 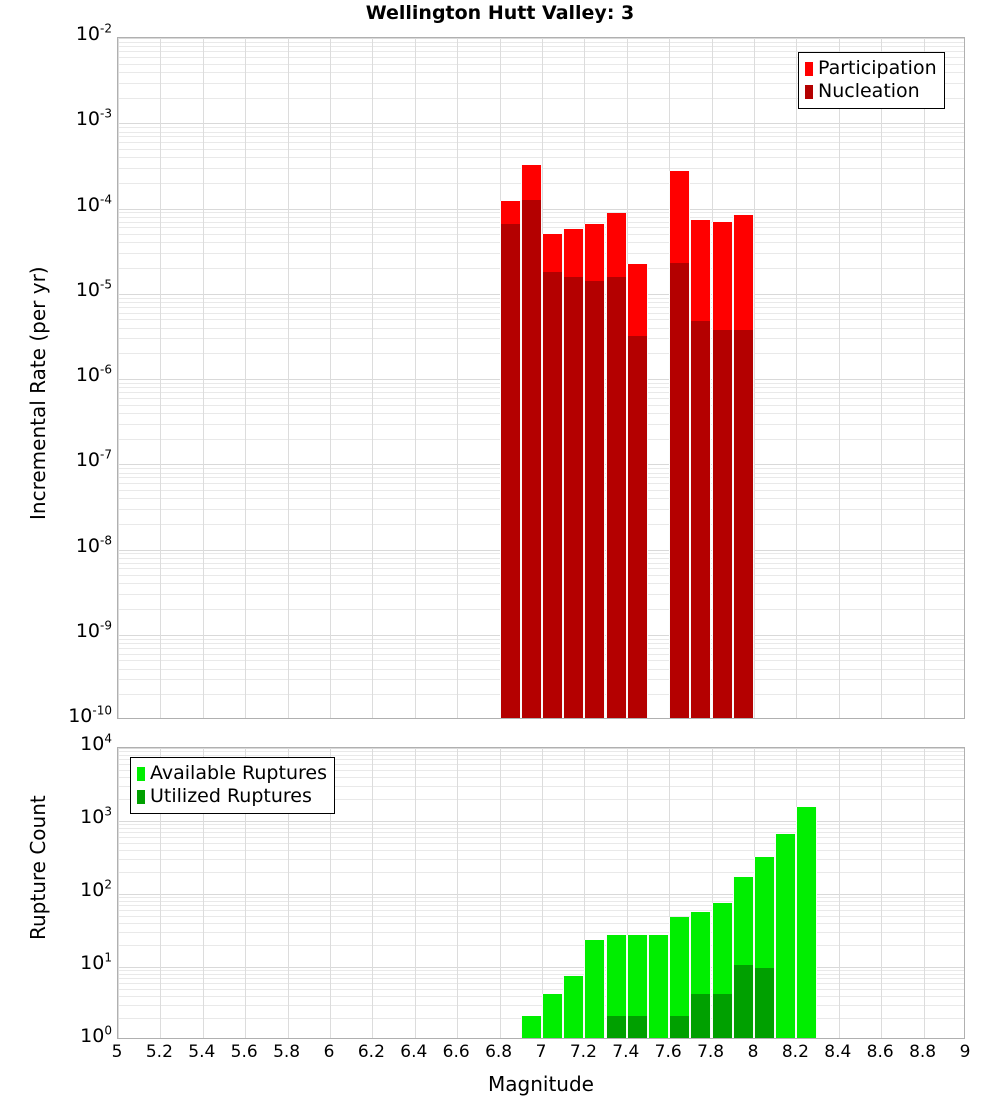 What do you see at coordinates (238, 773) in the screenshot?
I see `legend-label: Available Ruptures` at bounding box center [238, 773].